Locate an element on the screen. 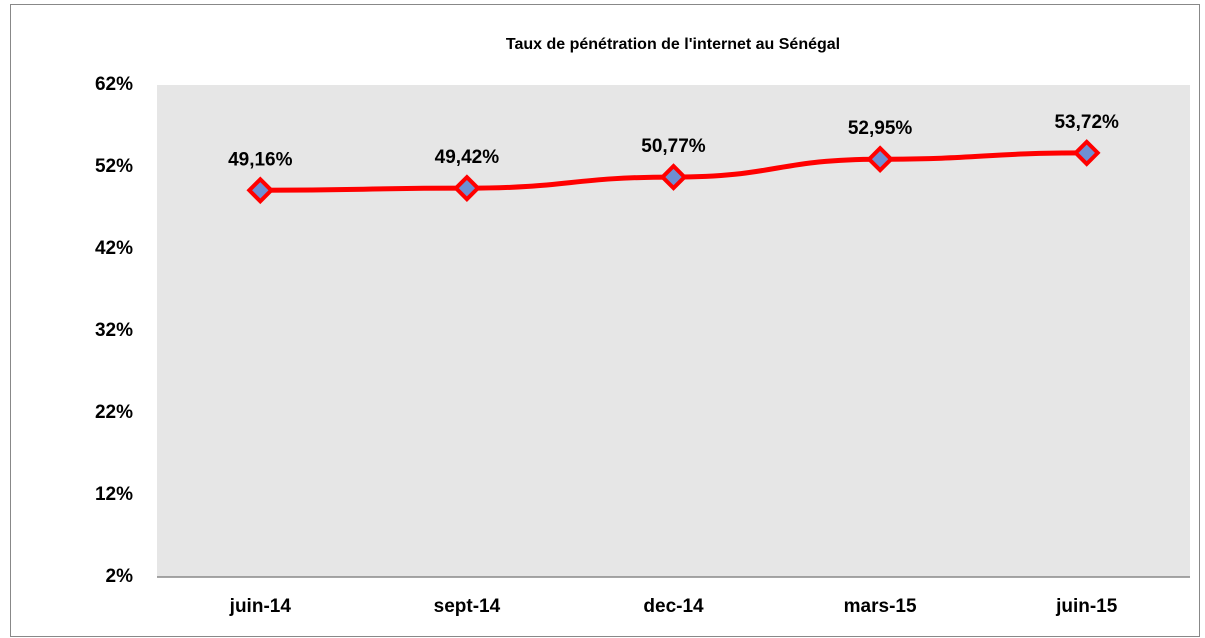 The image size is (1205, 638). x-tick-label: juin-14 is located at coordinates (260, 606).